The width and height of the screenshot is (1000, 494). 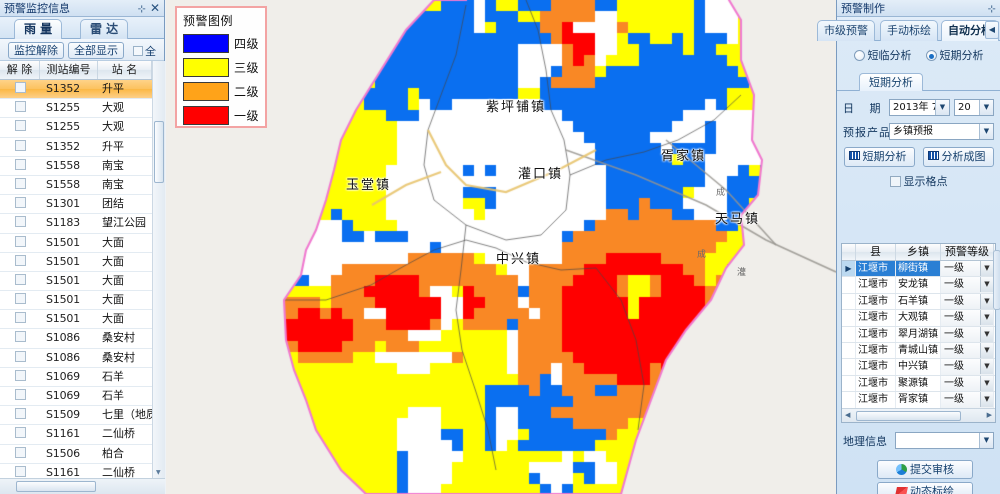 I want to click on dynamic-plot-button: 动态标绘, so click(x=925, y=488).